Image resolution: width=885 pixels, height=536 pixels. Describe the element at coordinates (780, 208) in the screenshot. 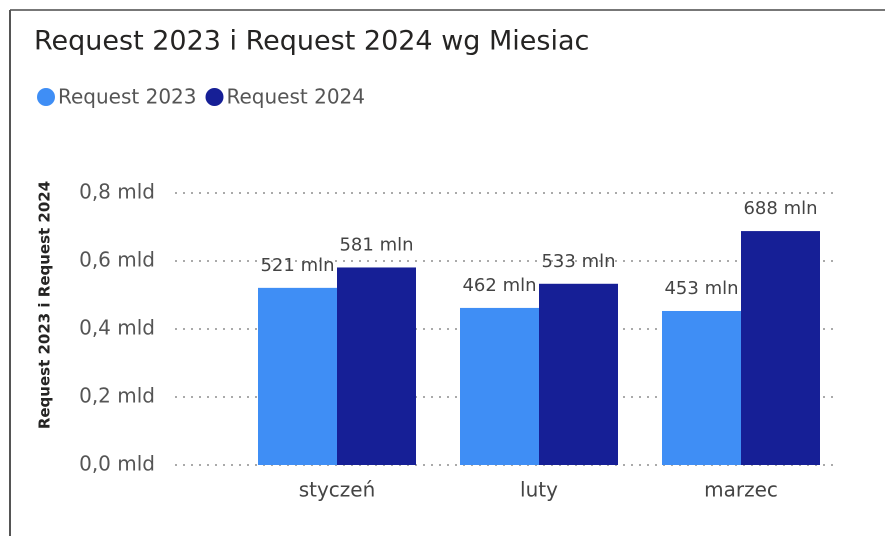

I see `data-label: 688 mln` at that location.